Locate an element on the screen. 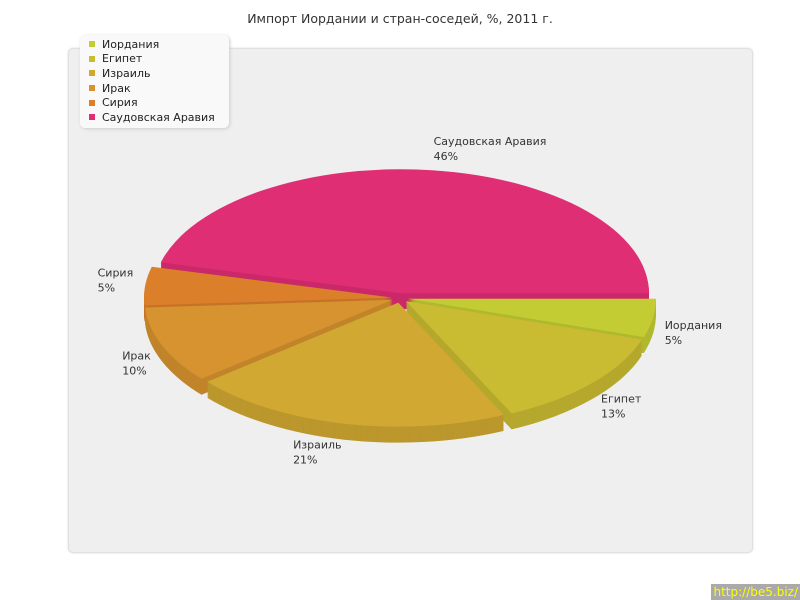 This screenshot has width=800, height=600. legend-item: Саудовская Аравия is located at coordinates (154, 117).